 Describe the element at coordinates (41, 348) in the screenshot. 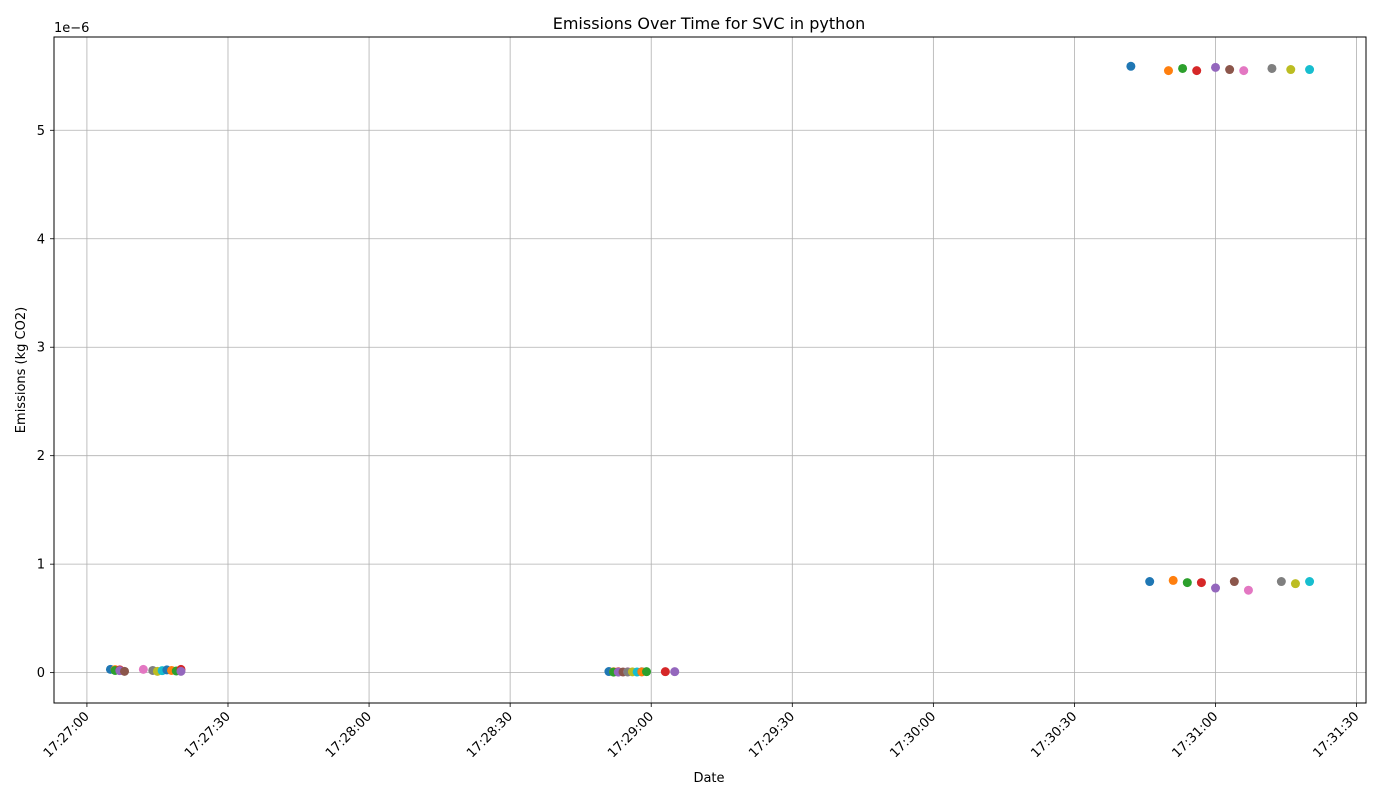

I see `y-tick-label: 3` at that location.